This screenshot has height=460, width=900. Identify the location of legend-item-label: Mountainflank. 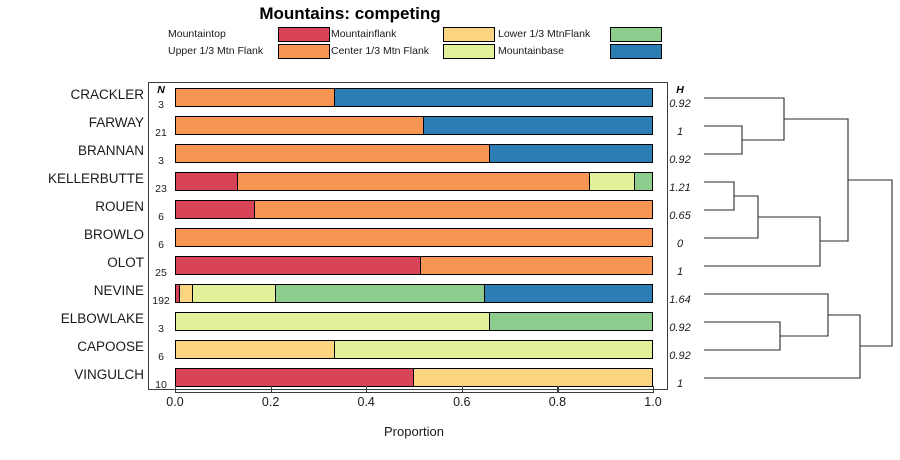
(364, 34).